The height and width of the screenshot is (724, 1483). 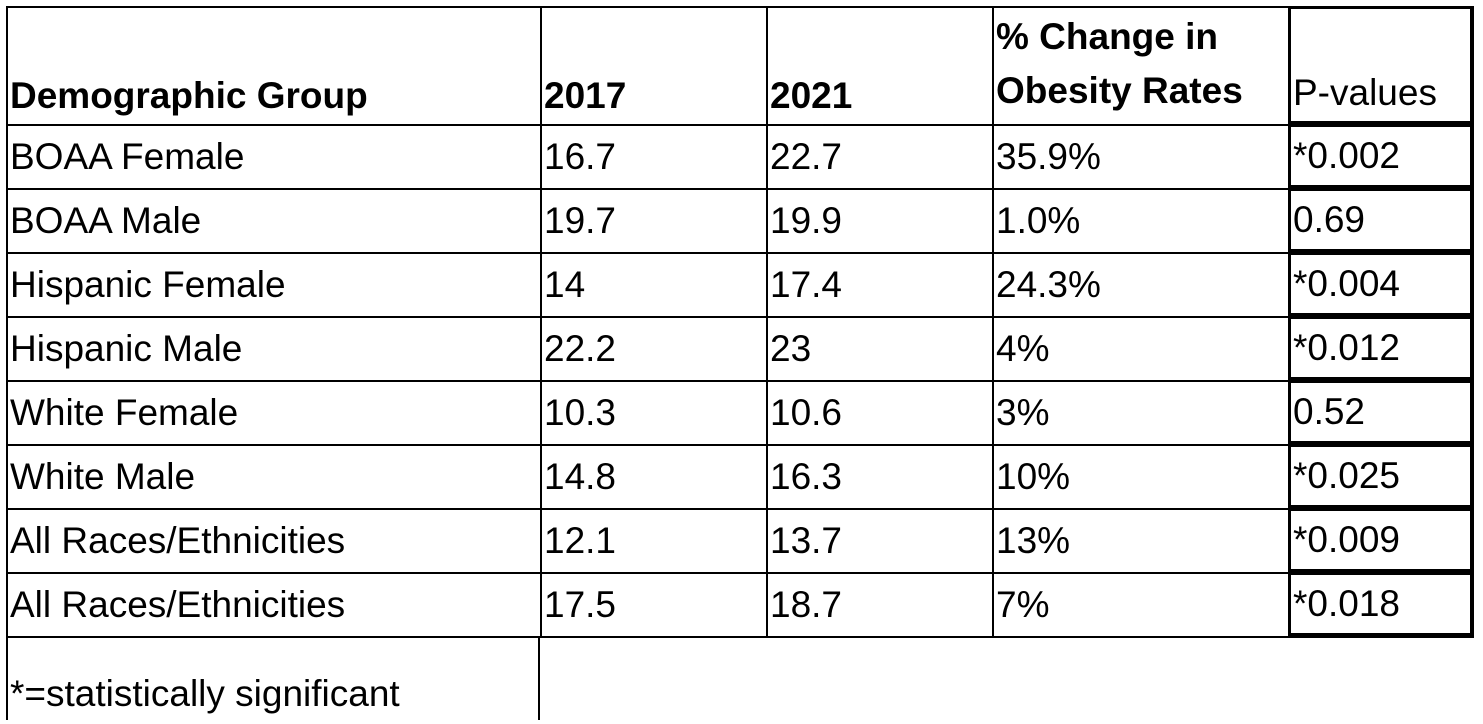 What do you see at coordinates (1381, 284) in the screenshot?
I see `cell-pvalue: *0.004` at bounding box center [1381, 284].